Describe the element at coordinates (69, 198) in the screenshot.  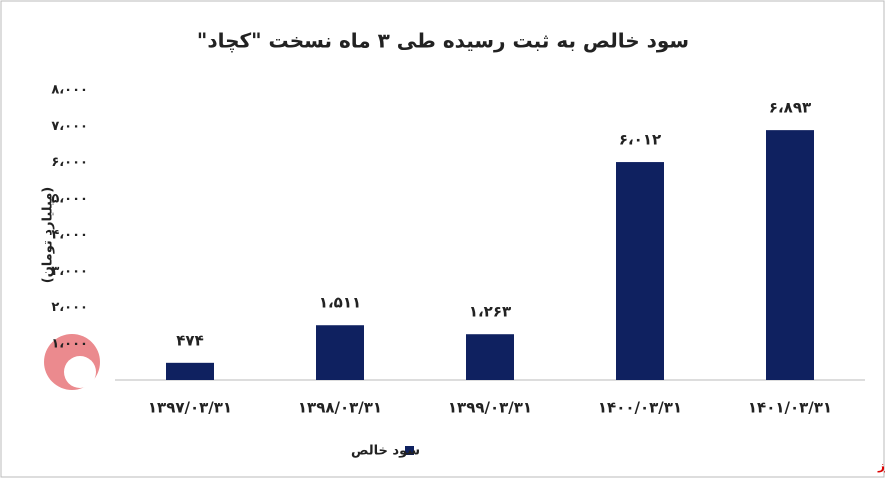
I see `y-tick-label: ۵،۰۰۰` at that location.